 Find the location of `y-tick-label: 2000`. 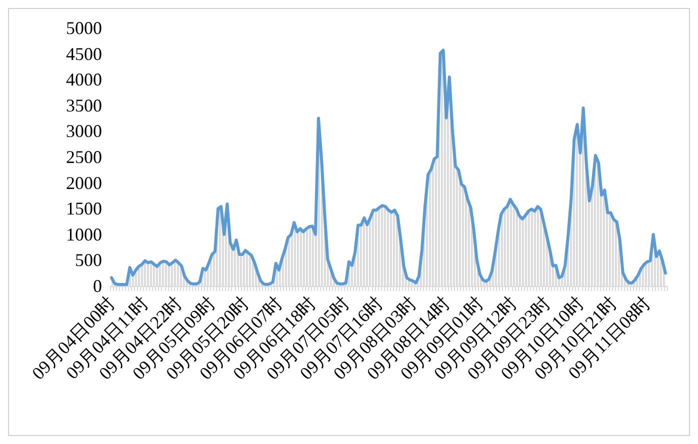

y-tick-label: 2000 is located at coordinates (84, 182).